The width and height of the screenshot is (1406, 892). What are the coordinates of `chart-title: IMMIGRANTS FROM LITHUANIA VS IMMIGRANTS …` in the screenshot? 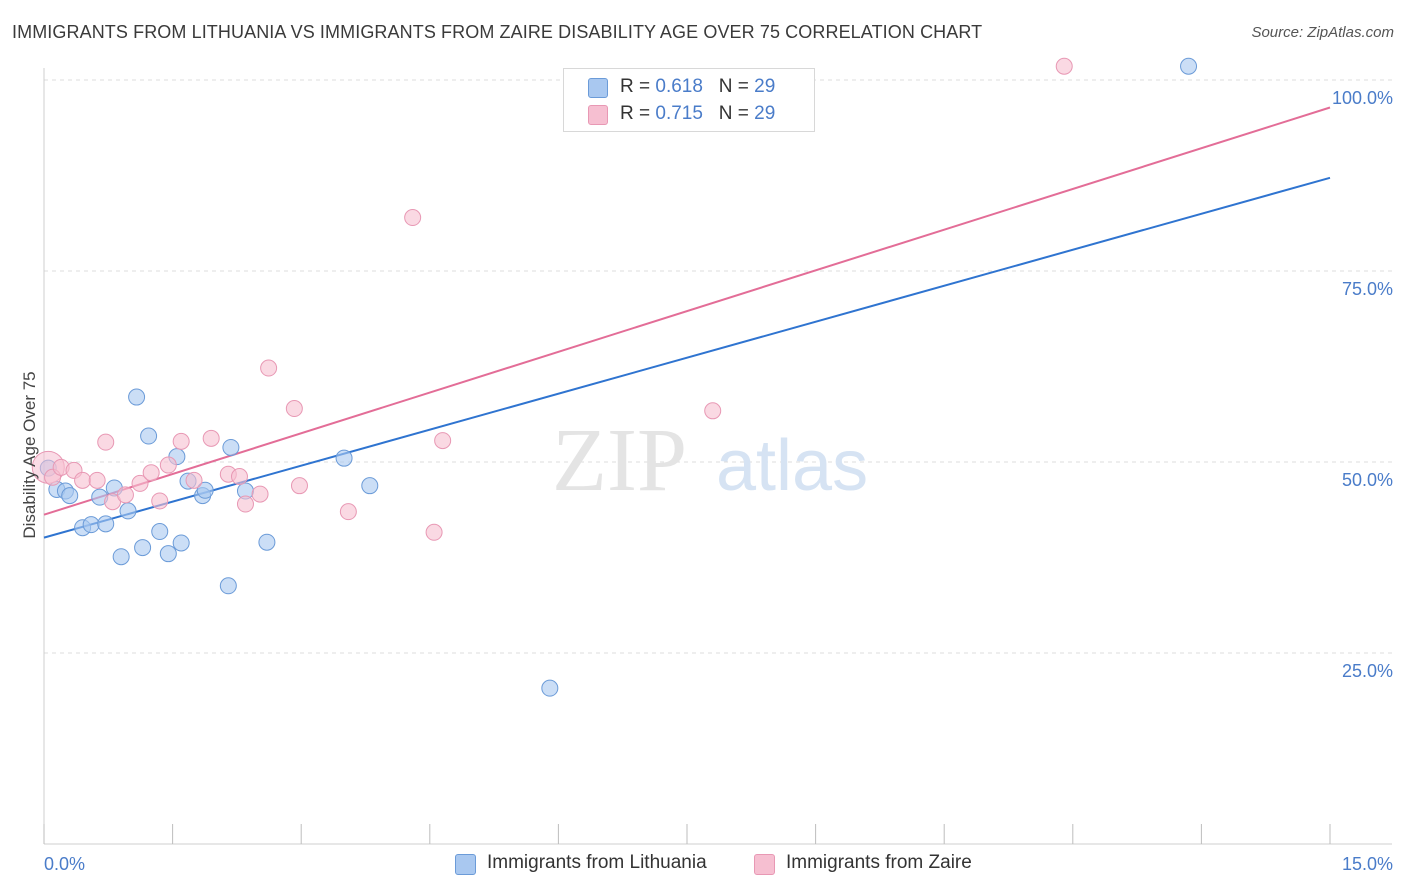 It's located at (497, 32).